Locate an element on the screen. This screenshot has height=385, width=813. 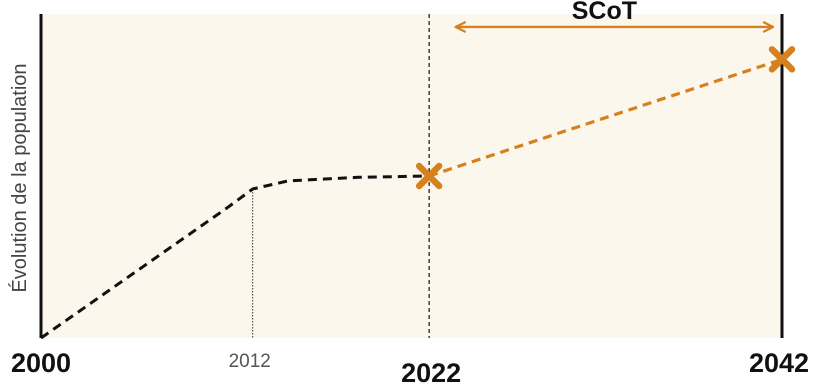
x-tick-labels: 2000 2012 2022 2042 is located at coordinates (410, 366).